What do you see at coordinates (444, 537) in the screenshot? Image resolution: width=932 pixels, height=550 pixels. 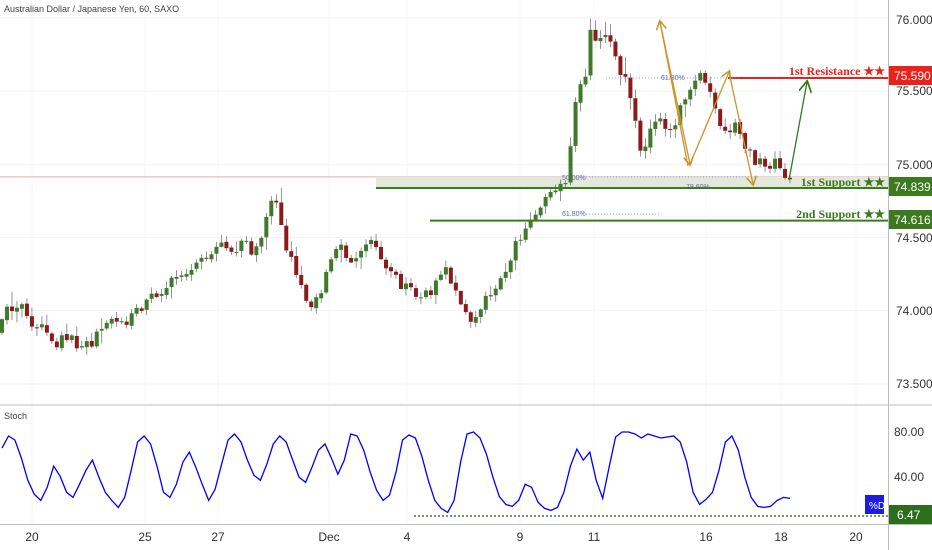 I see `time-axis: 20 25 27 Dec 4 9 11 16 18 20` at bounding box center [444, 537].